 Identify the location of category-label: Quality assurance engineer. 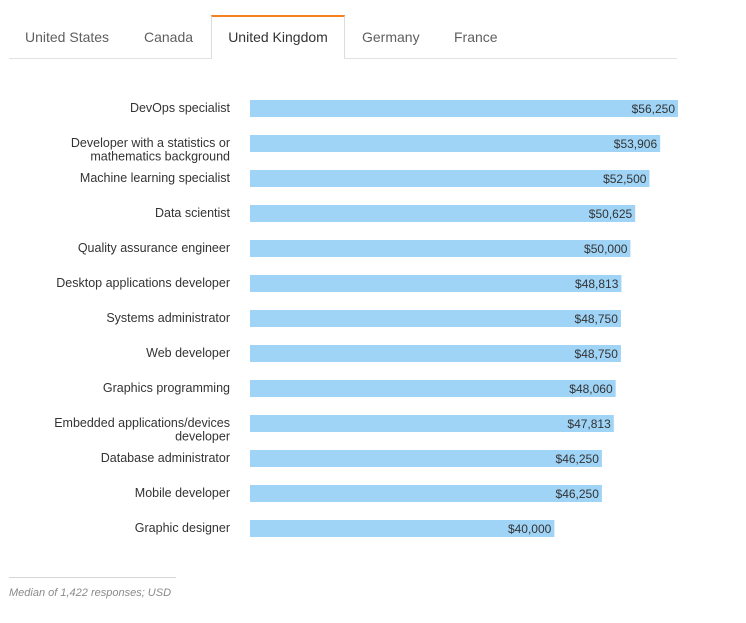
(154, 248).